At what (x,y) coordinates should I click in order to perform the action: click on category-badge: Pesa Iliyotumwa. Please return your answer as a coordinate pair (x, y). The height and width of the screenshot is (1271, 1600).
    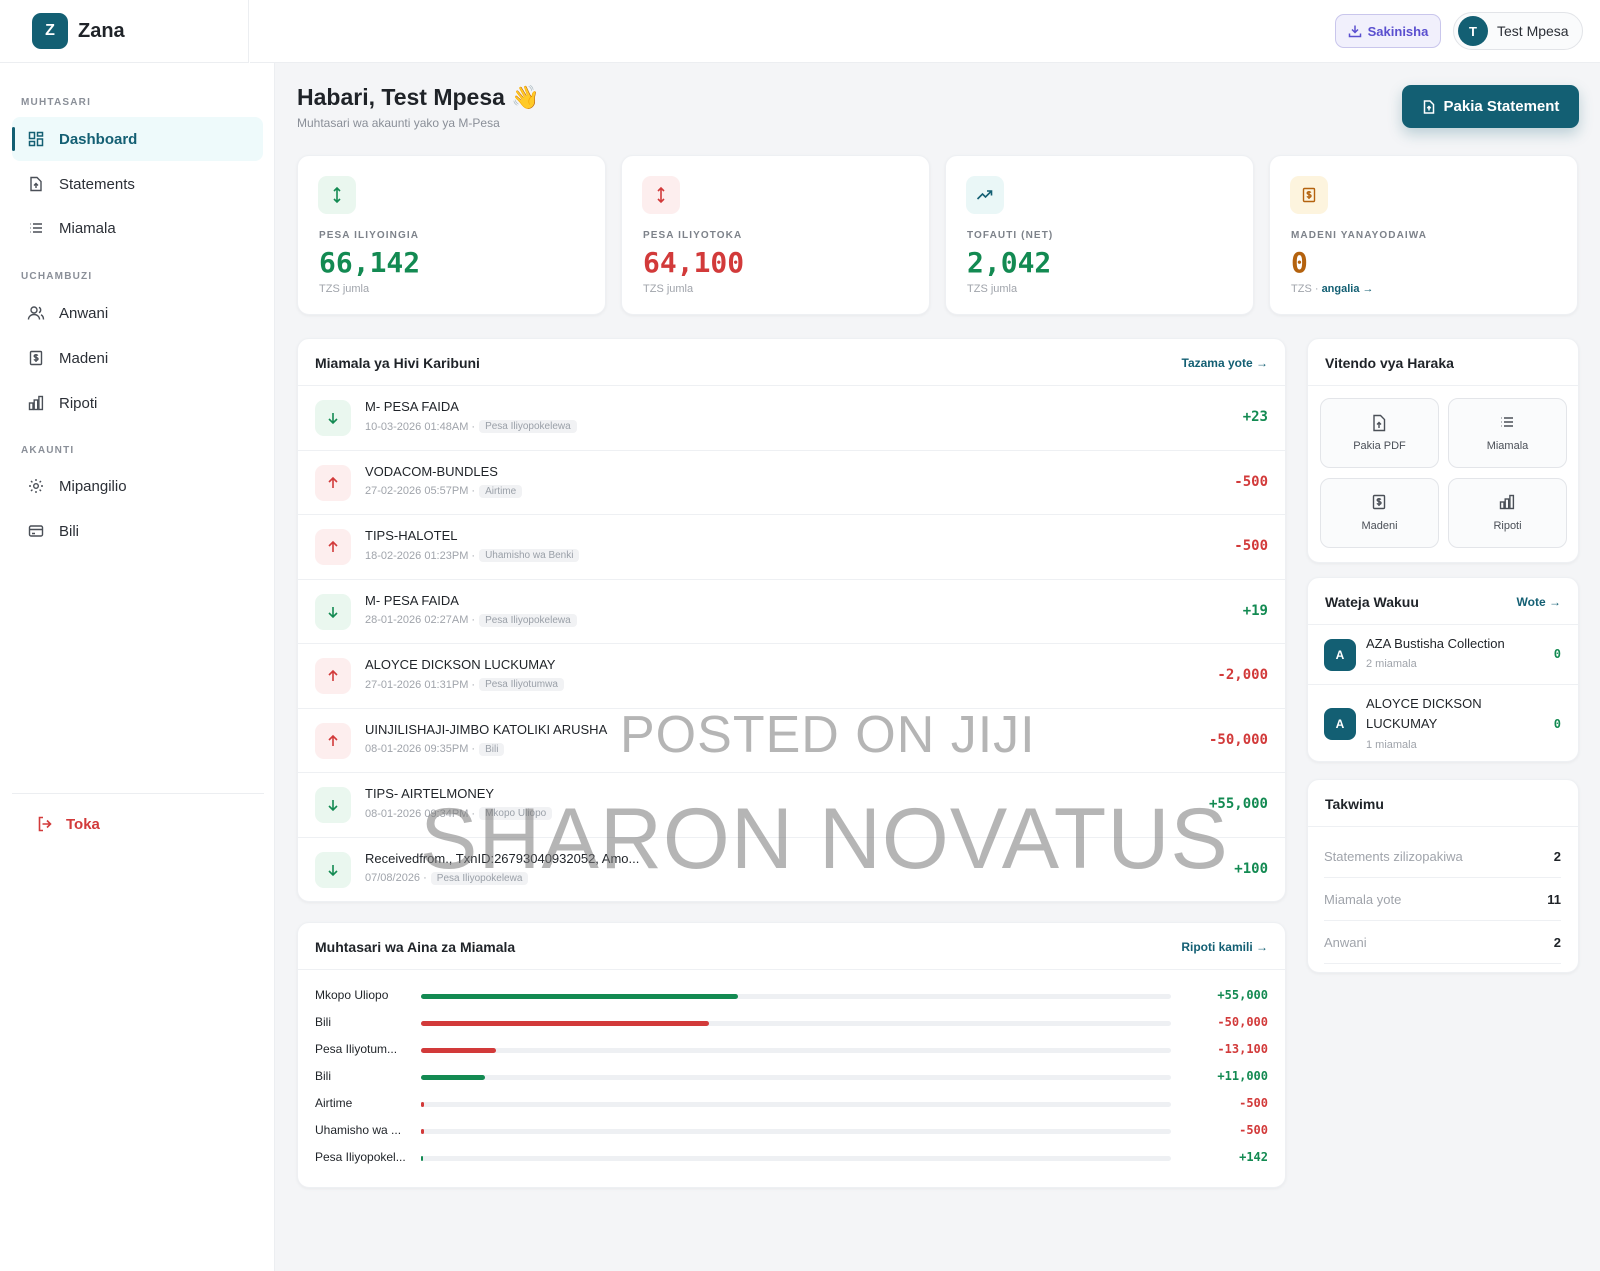
    Looking at the image, I should click on (521, 684).